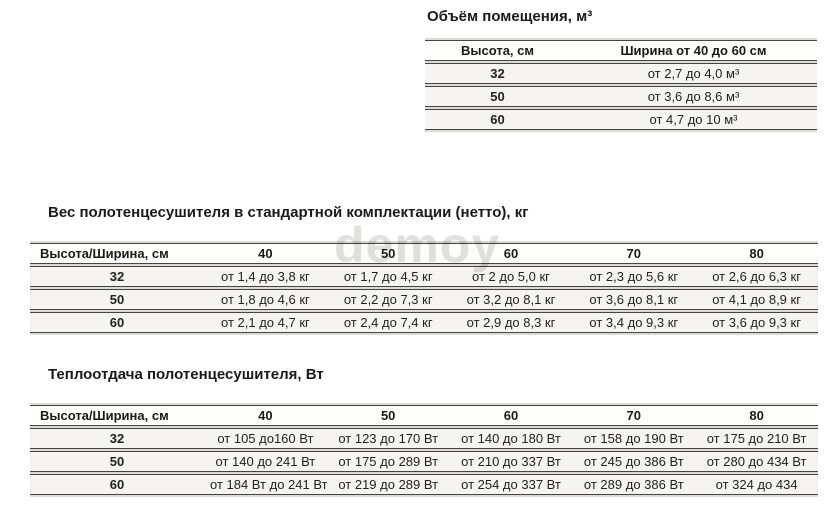 The image size is (838, 519). Describe the element at coordinates (693, 119) in the screenshot. I see `value-cell: от 4,7 до 10 м³` at that location.